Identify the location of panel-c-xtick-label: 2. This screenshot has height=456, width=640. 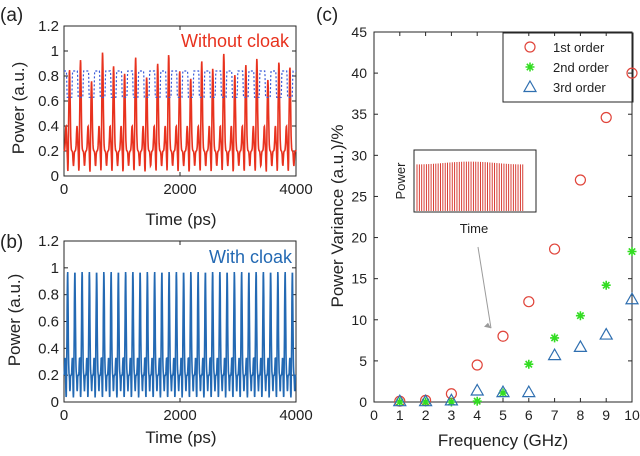
(426, 415).